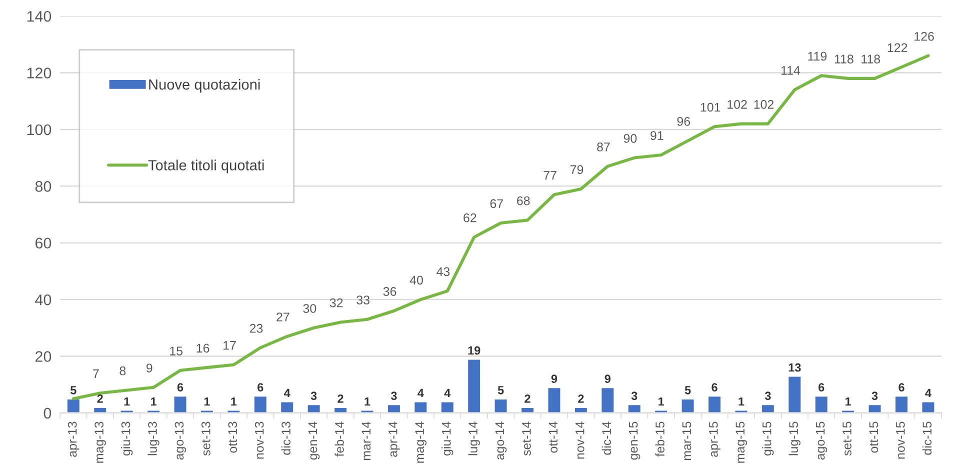 This screenshot has height=473, width=953. I want to click on data-label: 122, so click(898, 47).